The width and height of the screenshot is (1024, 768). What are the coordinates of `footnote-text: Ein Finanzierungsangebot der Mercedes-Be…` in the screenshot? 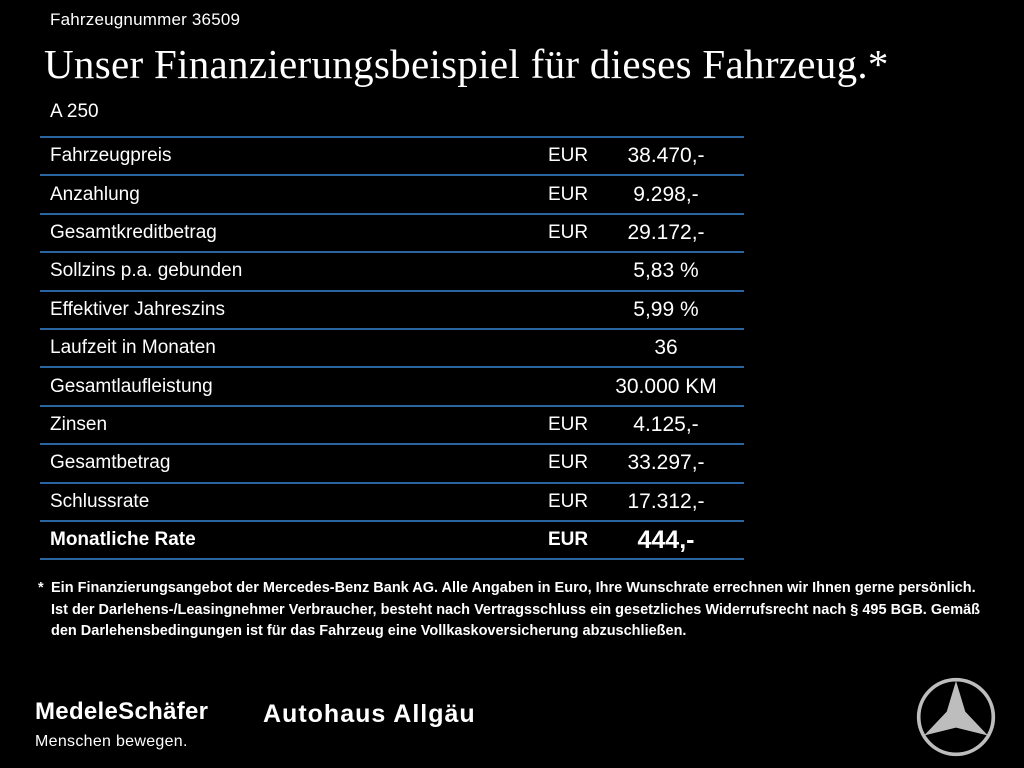 It's located at (516, 609).